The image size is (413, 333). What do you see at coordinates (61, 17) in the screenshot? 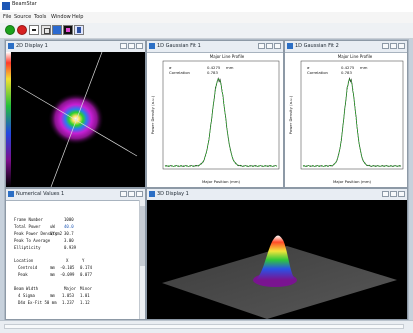
I see `menu-window: Window` at bounding box center [61, 17].